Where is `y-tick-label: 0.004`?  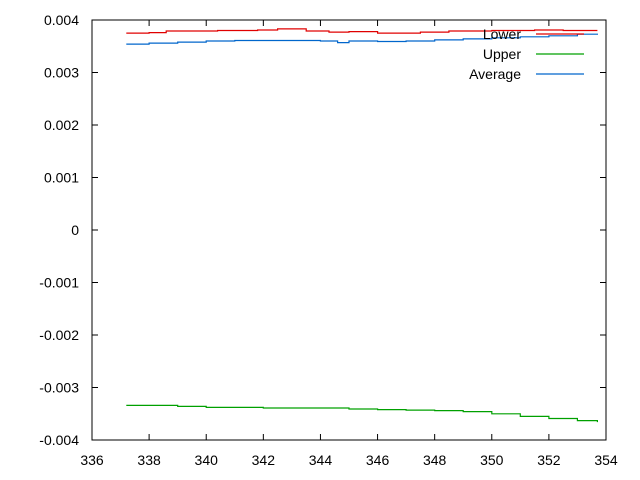
y-tick-label: 0.004 is located at coordinates (61, 20).